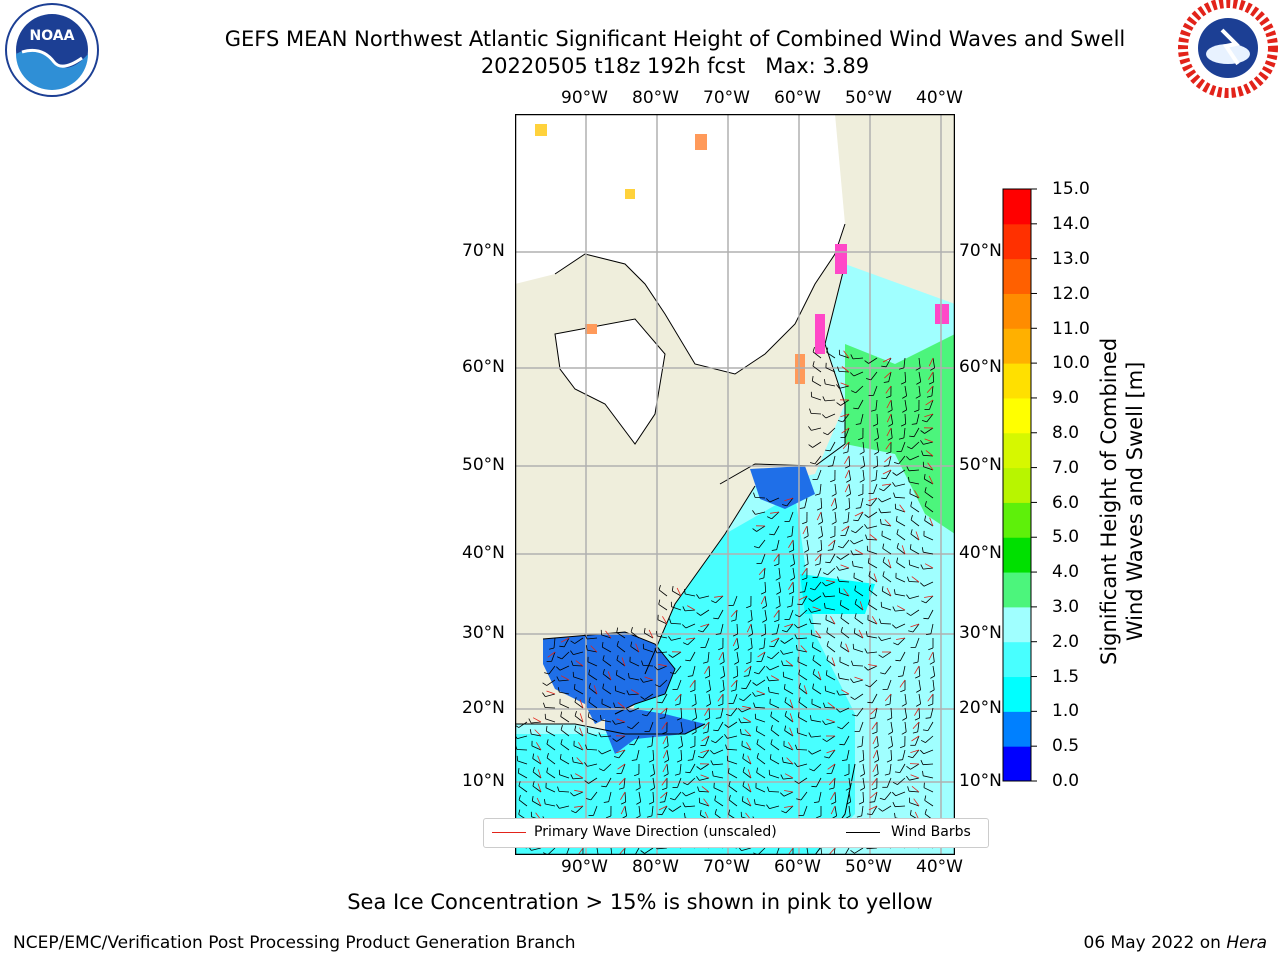 Image resolution: width=1280 pixels, height=960 pixels. Describe the element at coordinates (655, 832) in the screenshot. I see `wave-direction-legend-label: Primary Wave Direction (unscaled)` at that location.